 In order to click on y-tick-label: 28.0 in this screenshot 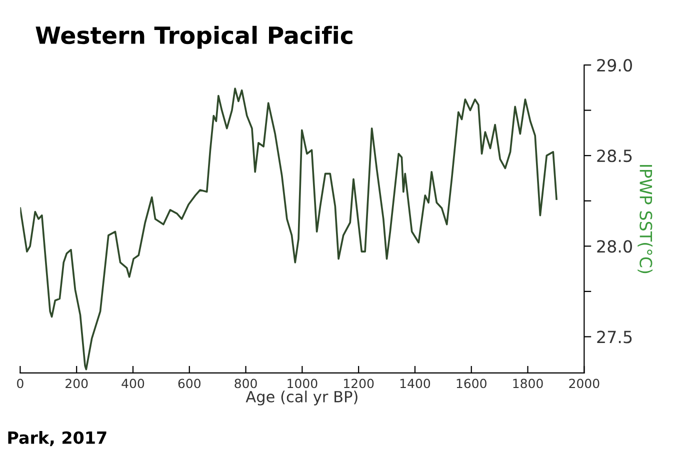, I will do `click(614, 246)`.